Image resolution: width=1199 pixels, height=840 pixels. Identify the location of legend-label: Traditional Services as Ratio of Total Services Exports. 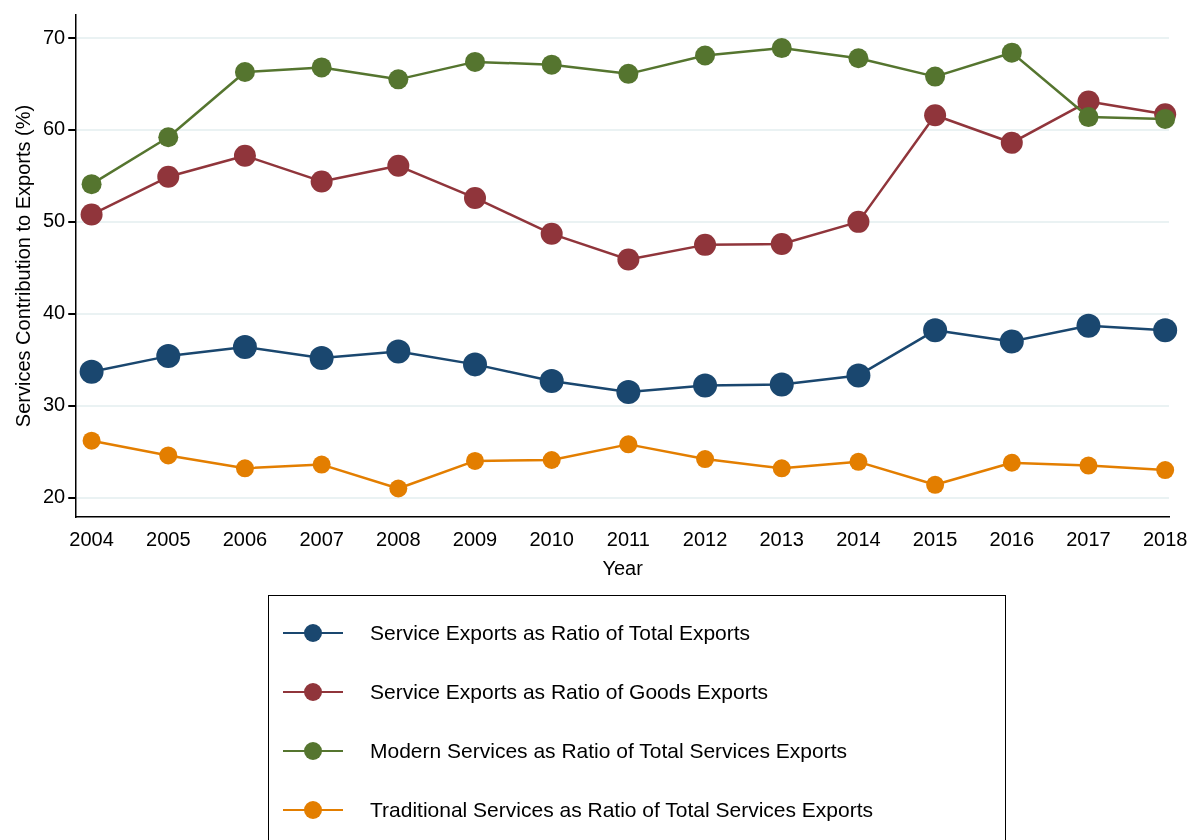
(622, 809).